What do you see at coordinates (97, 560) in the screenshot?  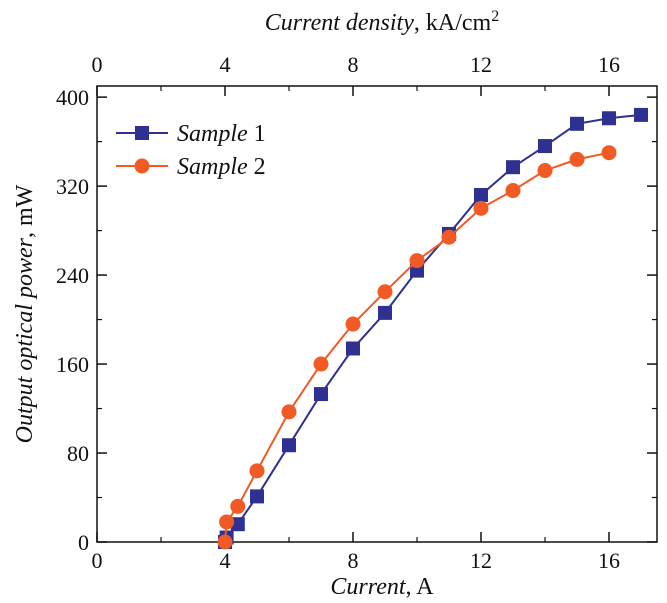 I see `x-tick-label: 0` at bounding box center [97, 560].